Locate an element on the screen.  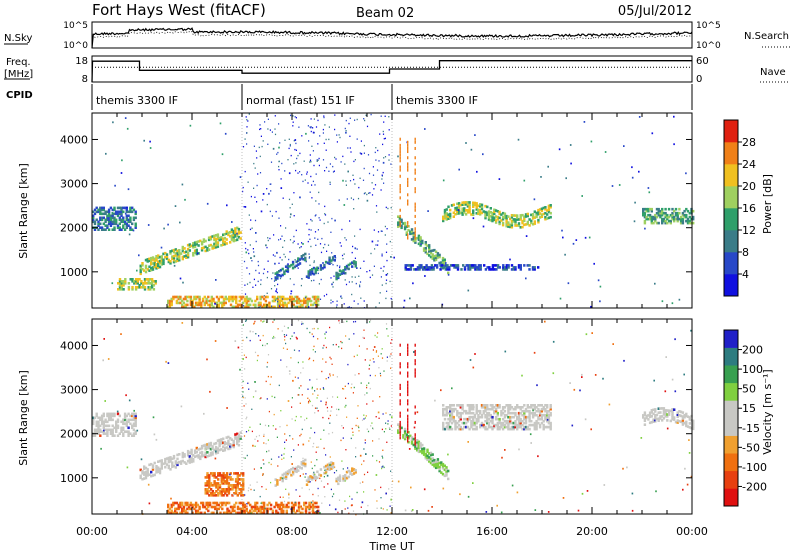
velocity-colorbar-swatch is located at coordinates (731, 374).